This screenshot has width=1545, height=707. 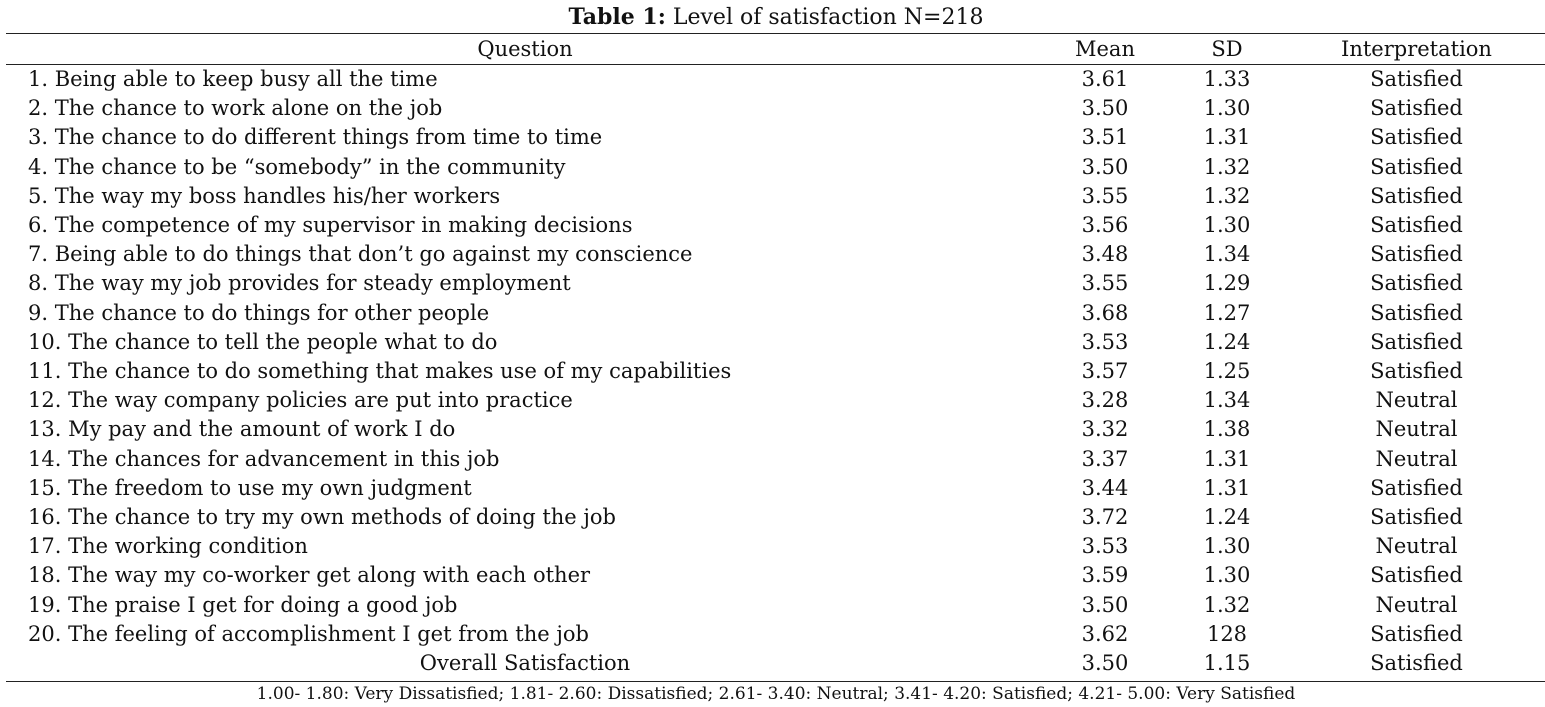 I want to click on mean-cell: 3.68, so click(x=1105, y=312).